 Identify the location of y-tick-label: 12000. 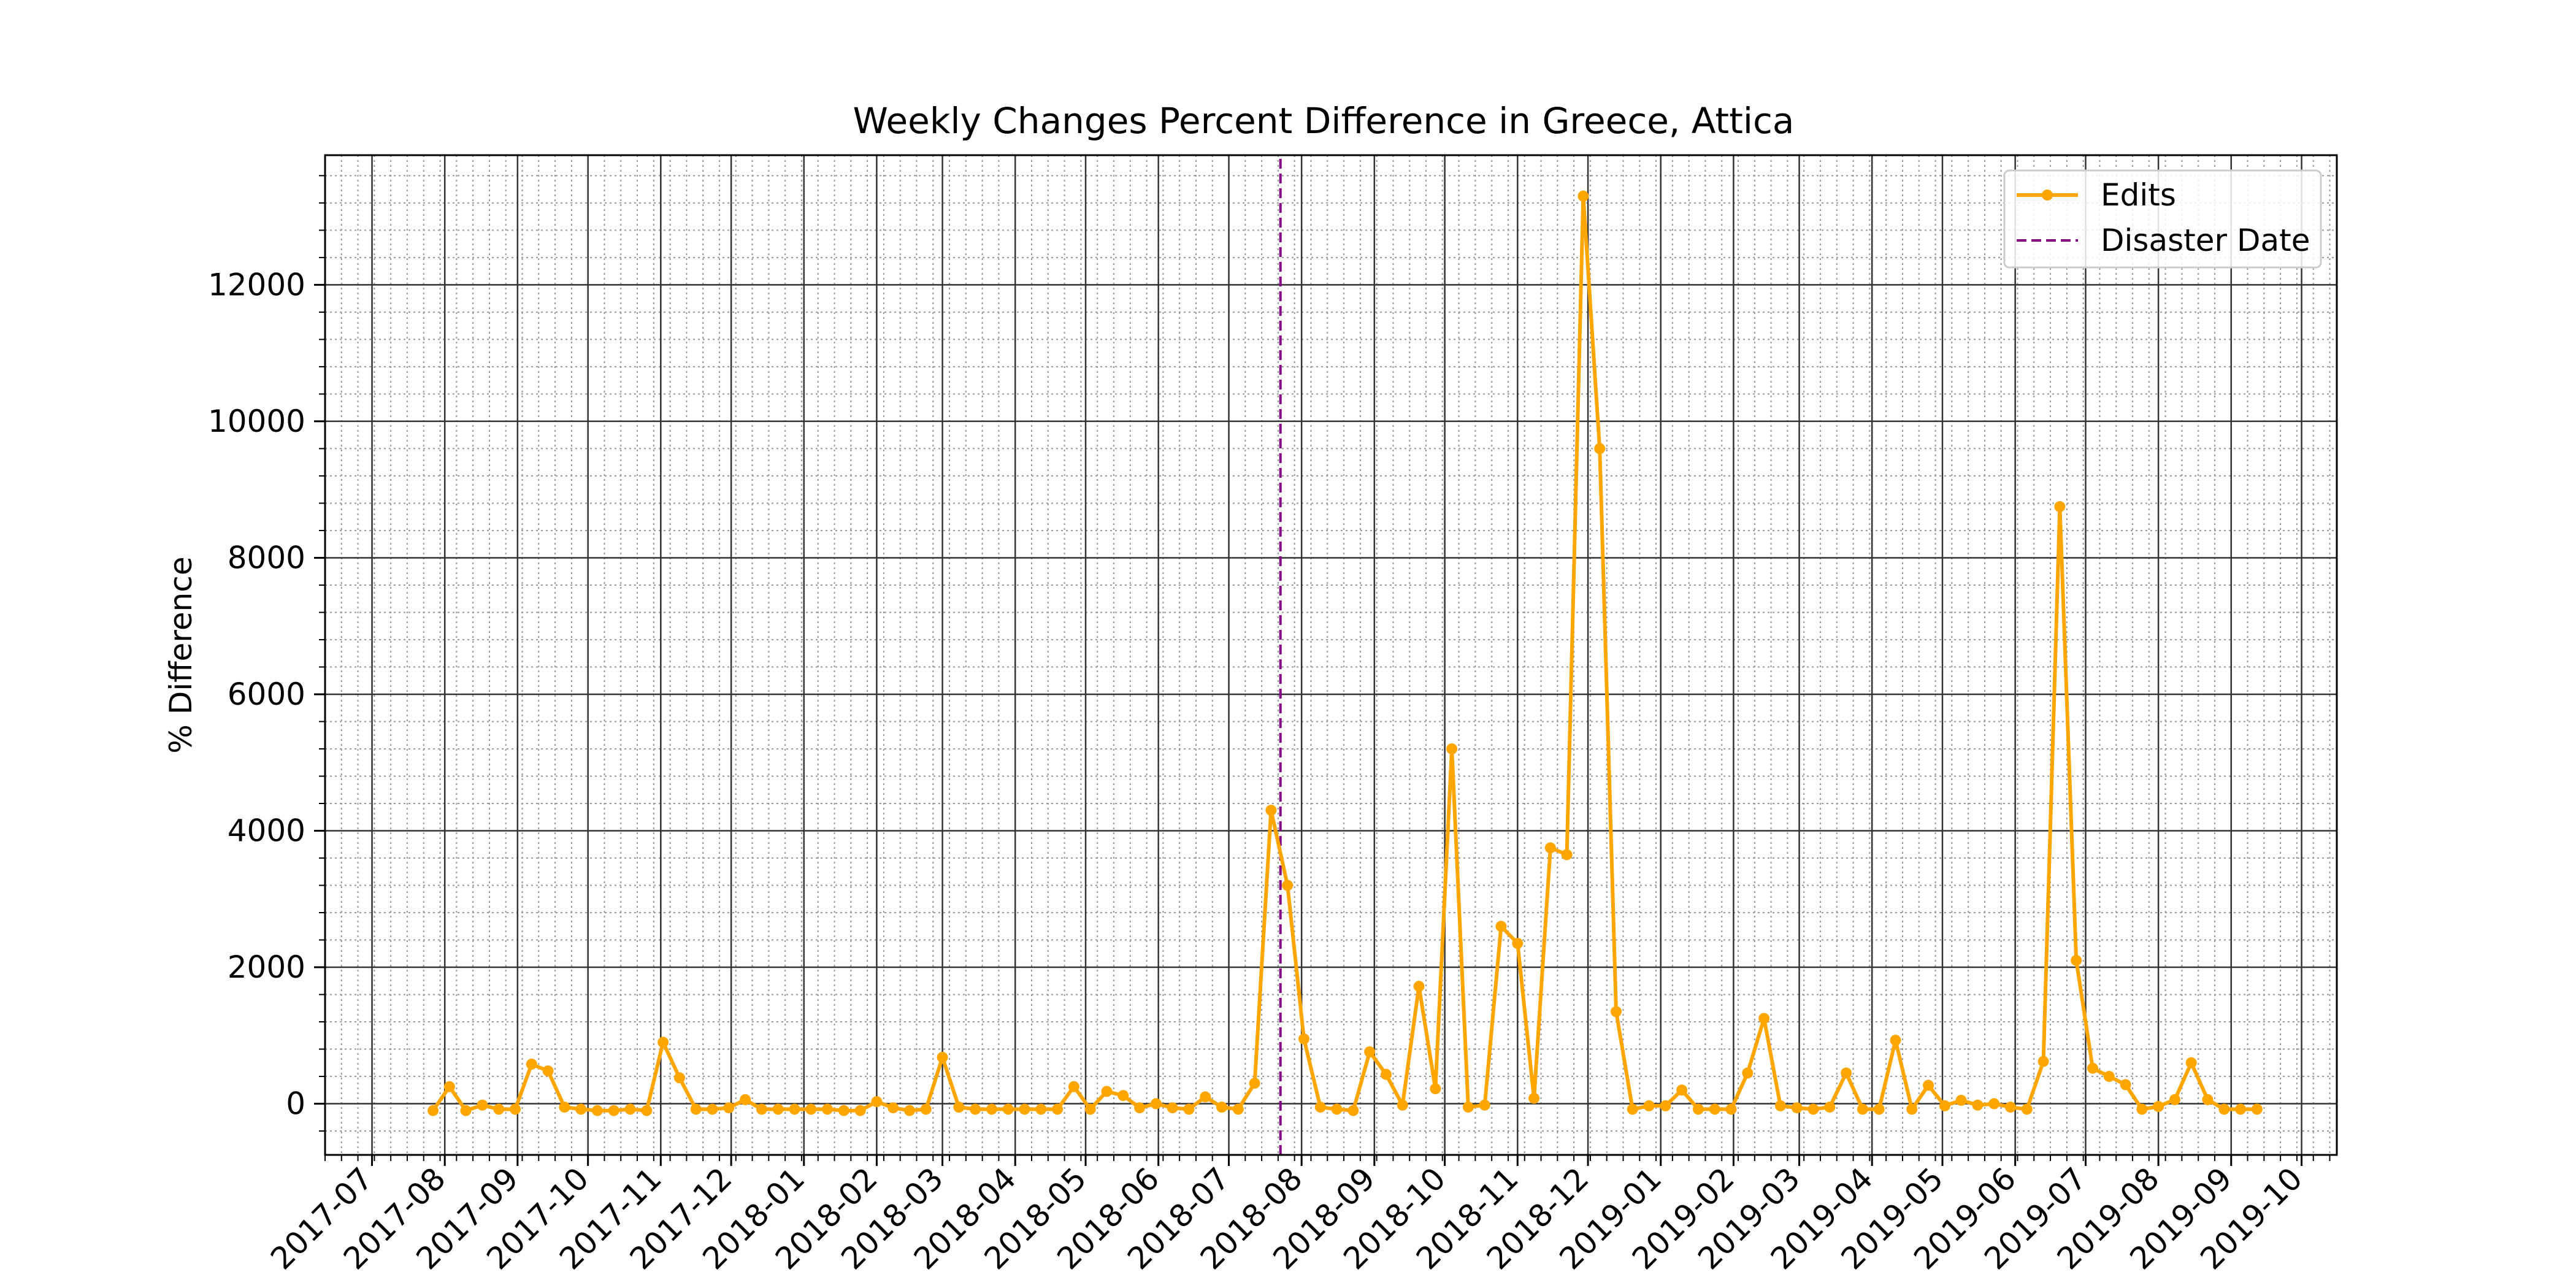
(256, 284).